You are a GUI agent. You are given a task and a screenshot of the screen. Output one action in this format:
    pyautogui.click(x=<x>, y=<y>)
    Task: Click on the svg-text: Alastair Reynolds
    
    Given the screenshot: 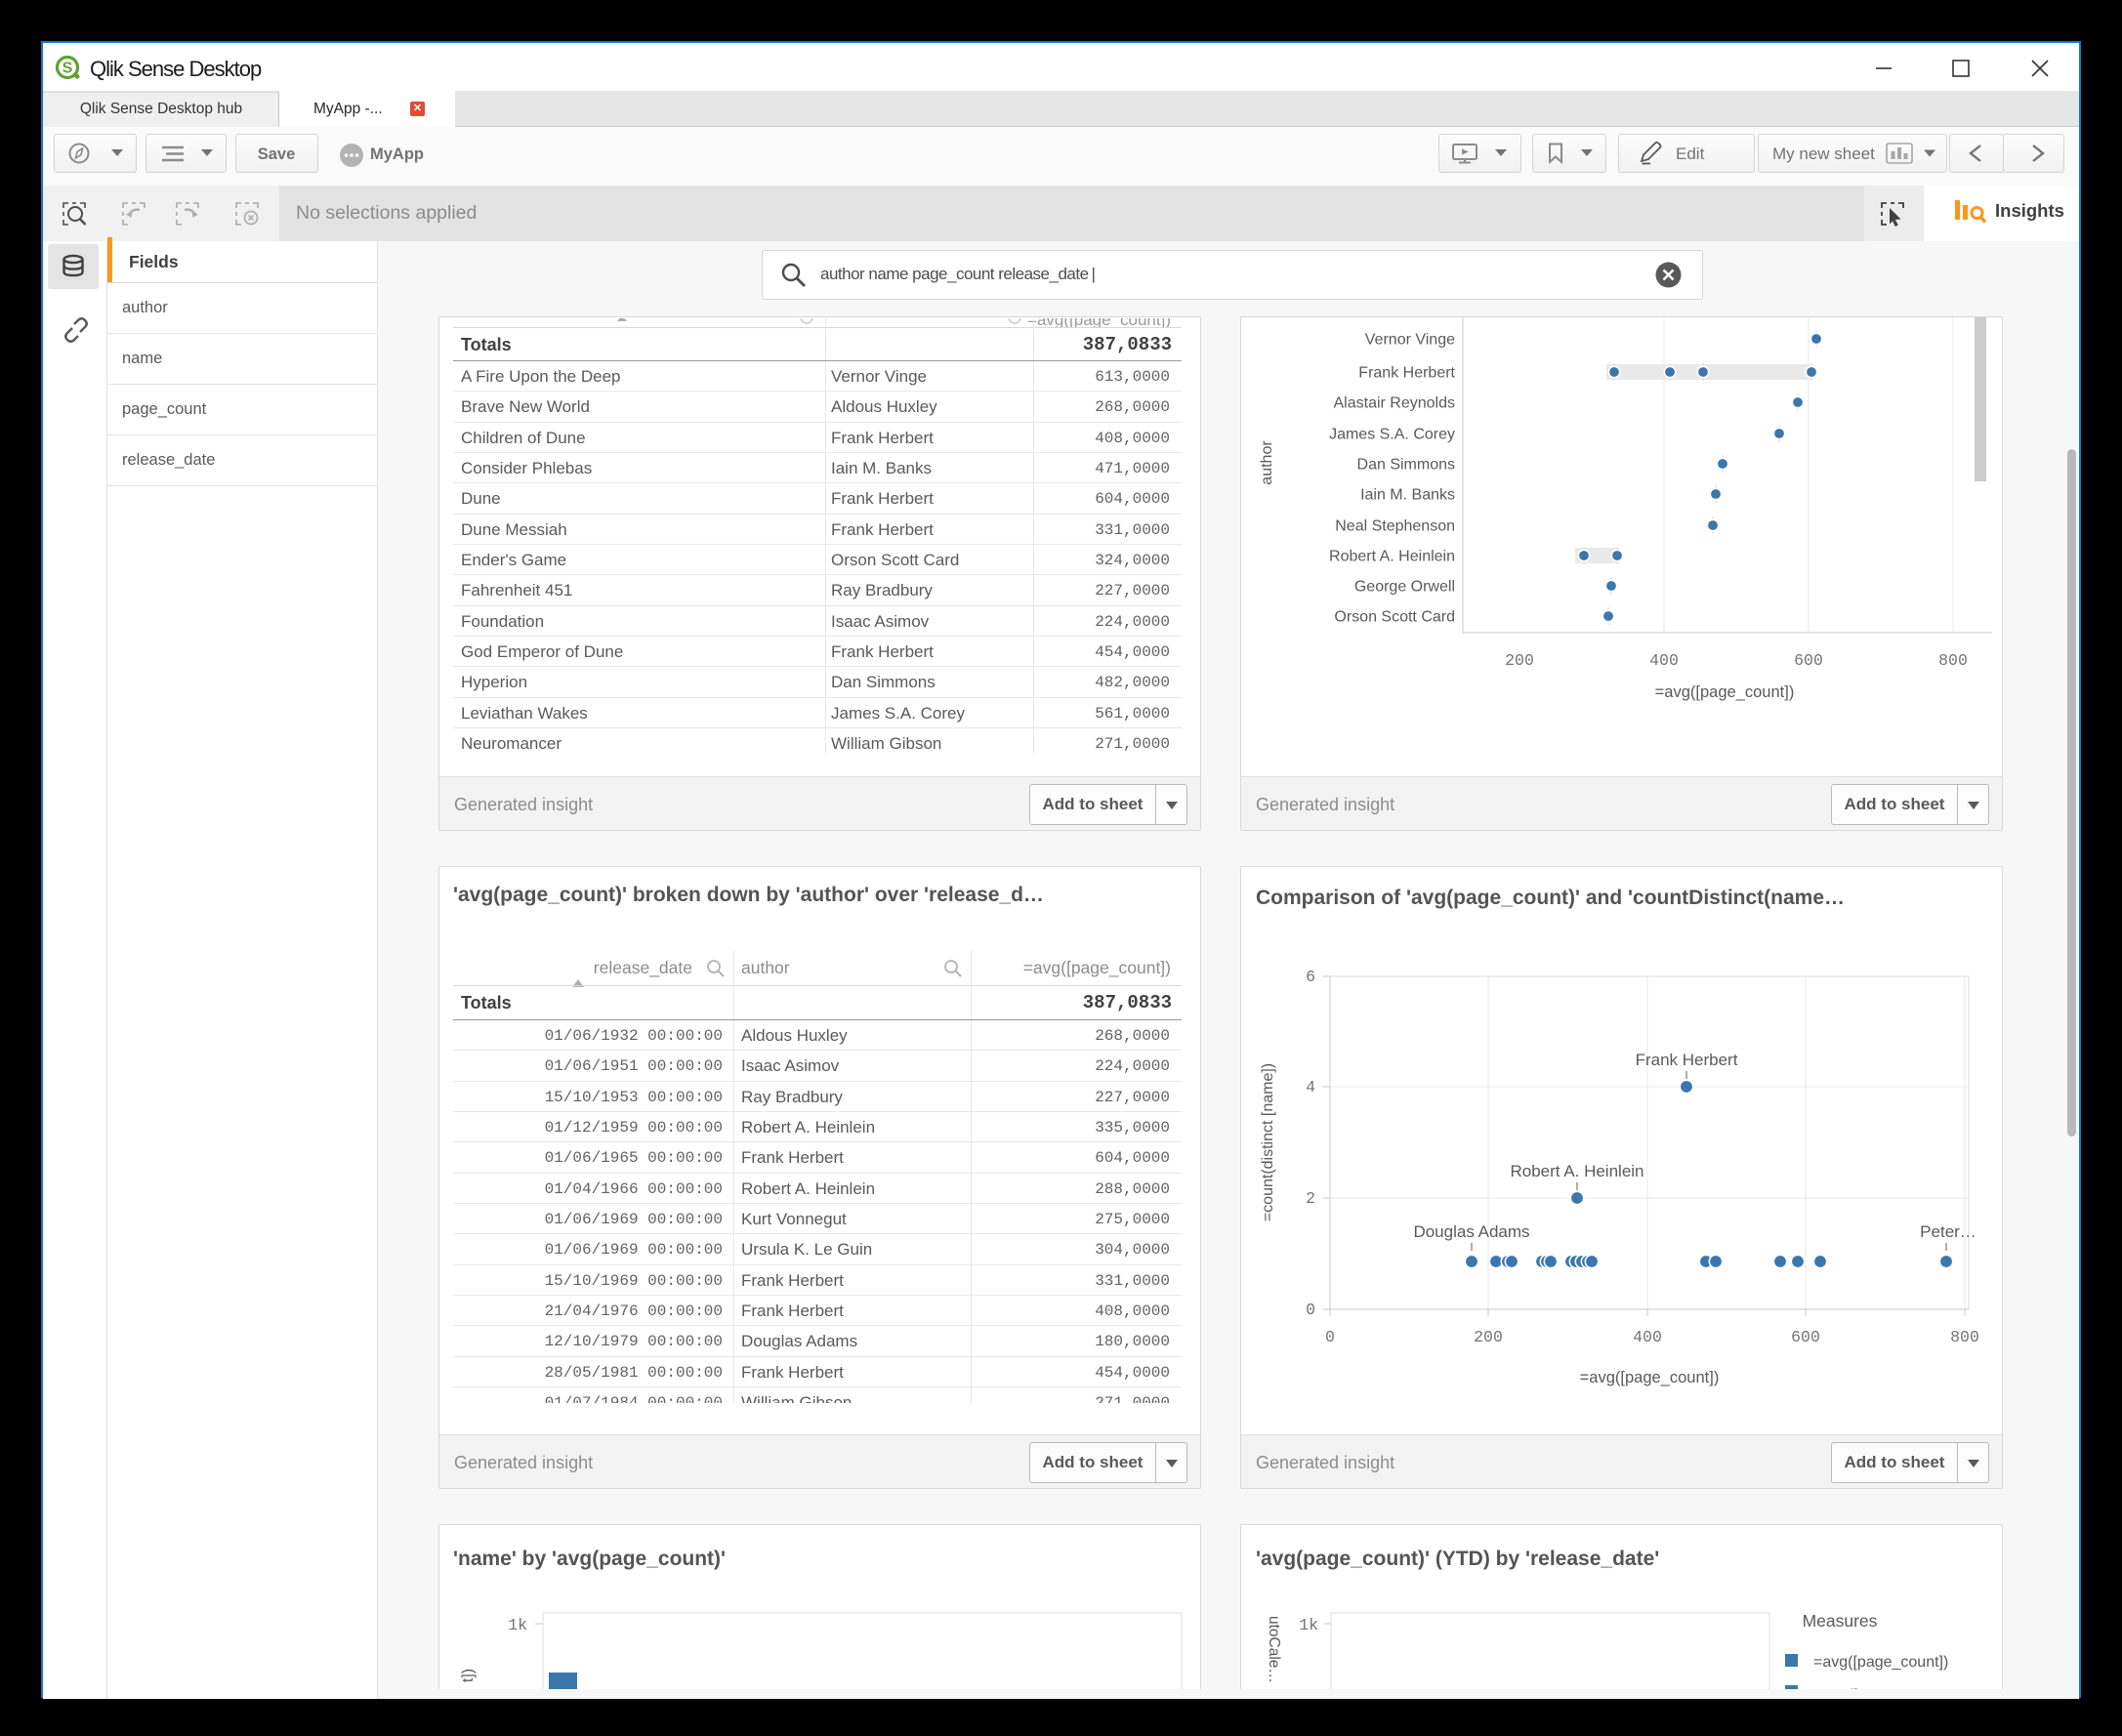 What is the action you would take?
    pyautogui.click(x=1395, y=403)
    